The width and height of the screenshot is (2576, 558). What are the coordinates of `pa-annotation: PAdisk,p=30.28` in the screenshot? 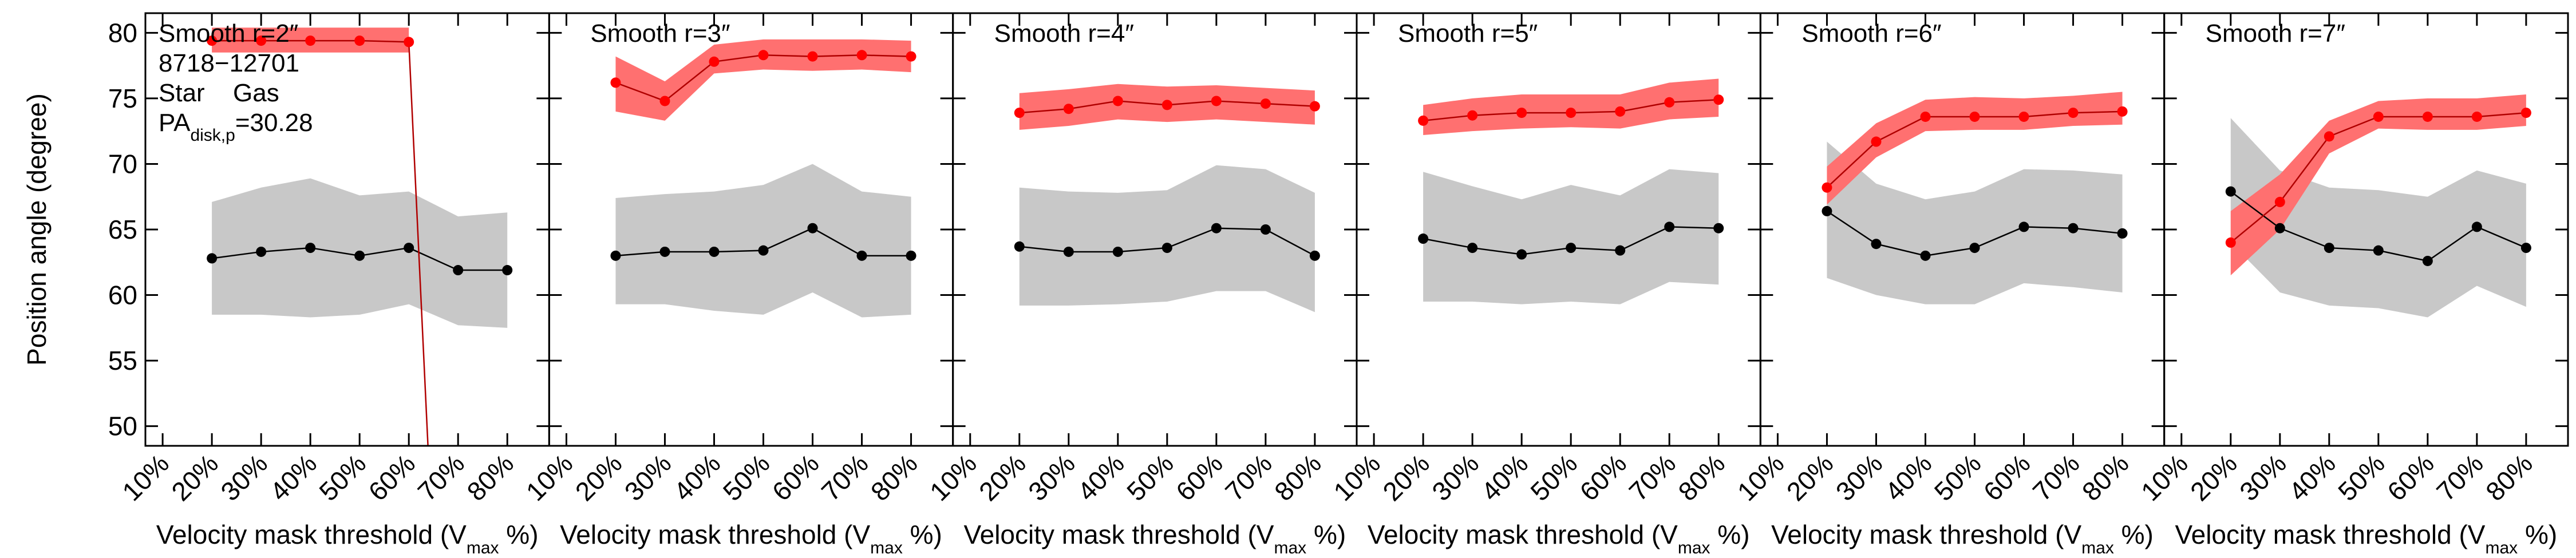 It's located at (236, 127).